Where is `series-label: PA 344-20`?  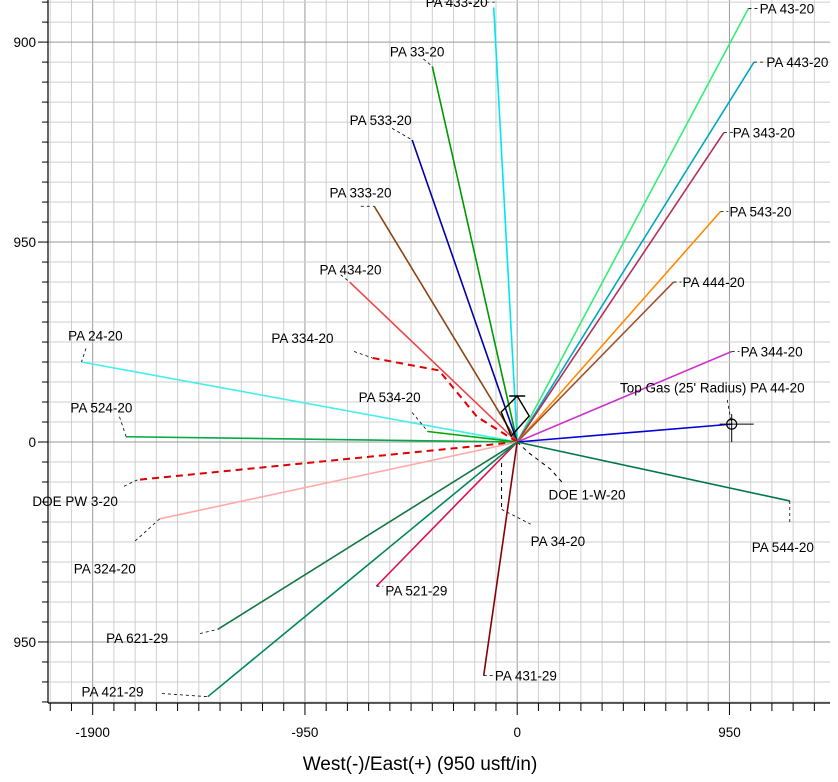
series-label: PA 344-20 is located at coordinates (772, 352).